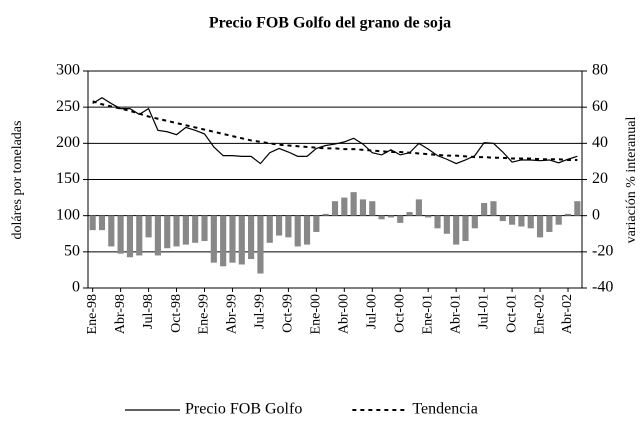 The height and width of the screenshot is (421, 643). I want to click on y2-tick-label: 80, so click(600, 70).